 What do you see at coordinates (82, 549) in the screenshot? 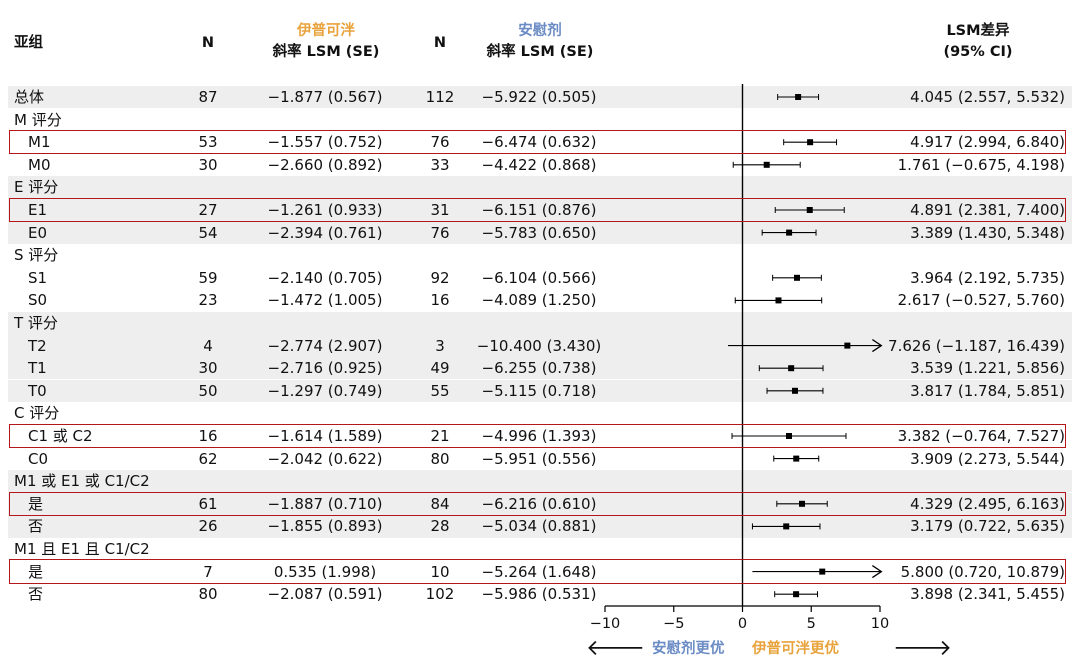
I see `group-label: M1 且 E1 且 C1/C2` at bounding box center [82, 549].